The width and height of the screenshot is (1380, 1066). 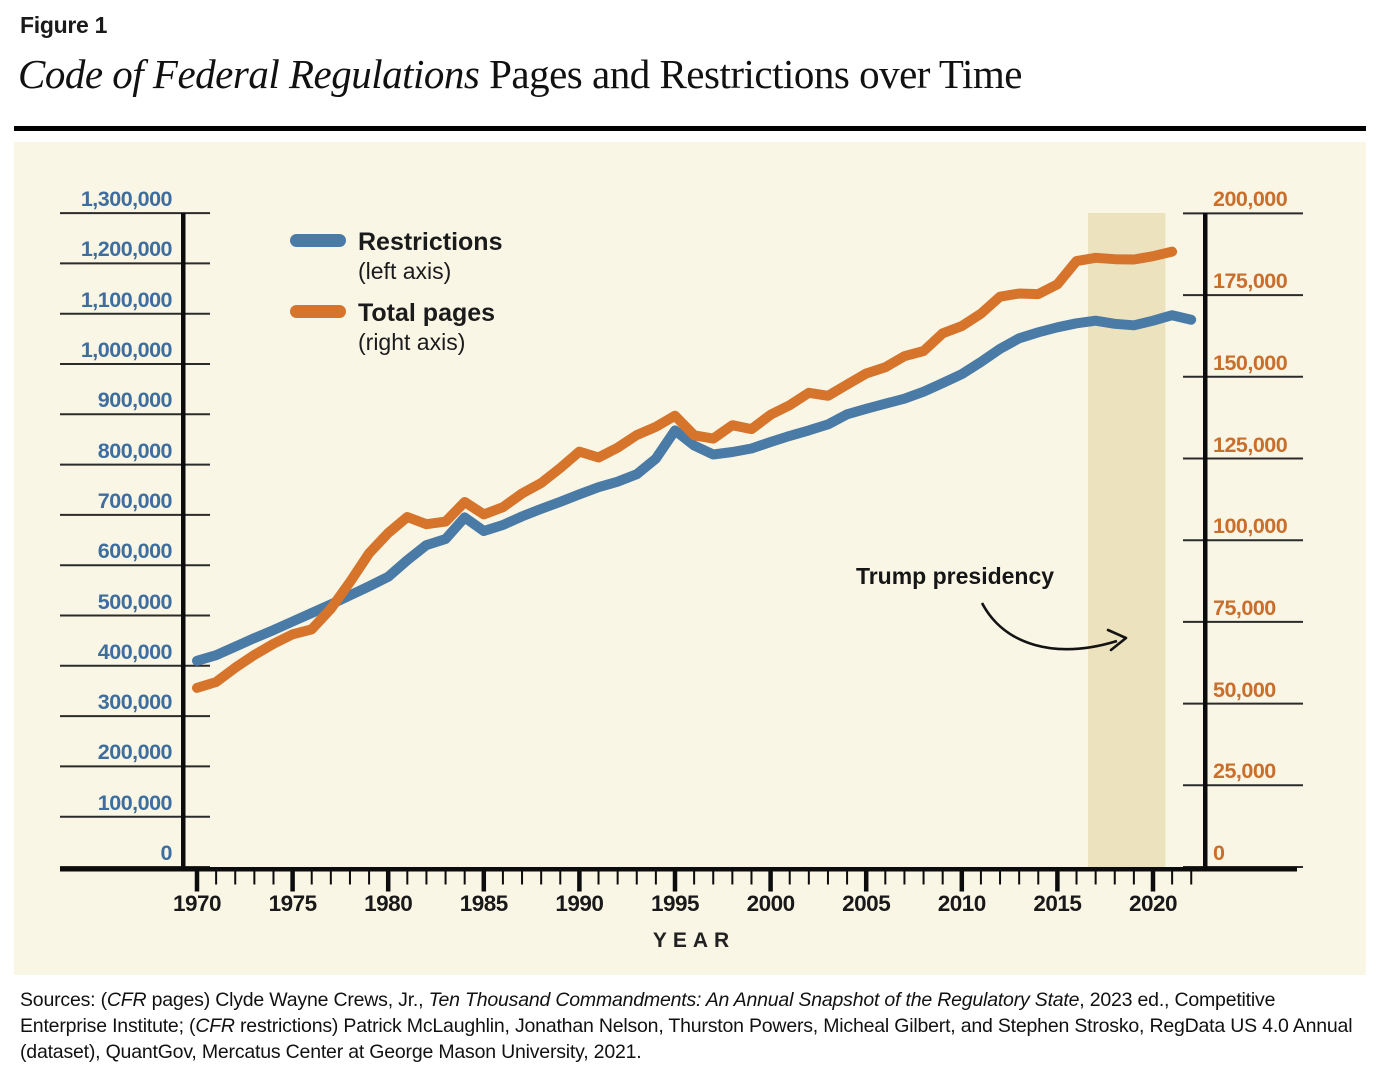 What do you see at coordinates (126, 199) in the screenshot?
I see `left-axis-tick-label: 1,300,000` at bounding box center [126, 199].